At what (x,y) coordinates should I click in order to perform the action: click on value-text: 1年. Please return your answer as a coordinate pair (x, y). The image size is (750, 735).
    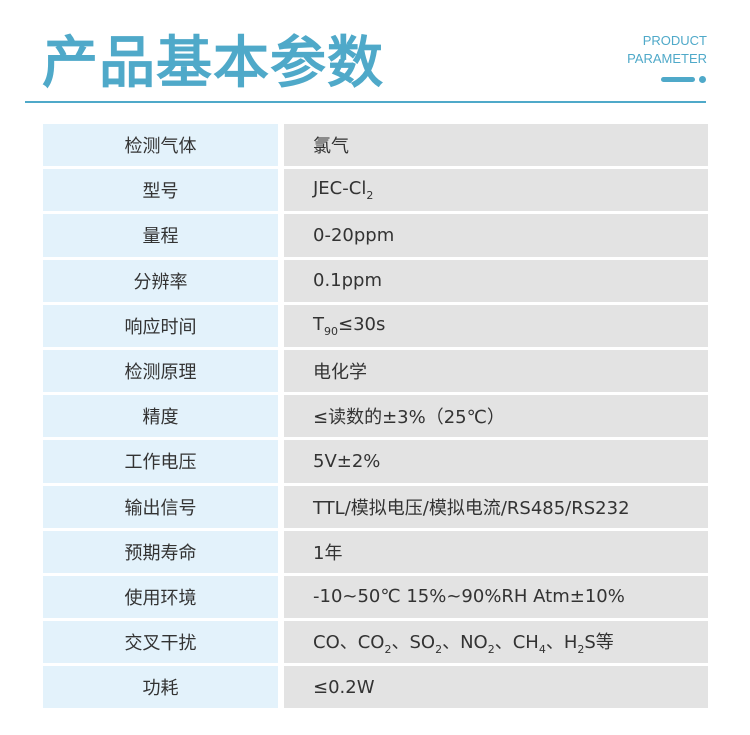
    Looking at the image, I should click on (328, 553).